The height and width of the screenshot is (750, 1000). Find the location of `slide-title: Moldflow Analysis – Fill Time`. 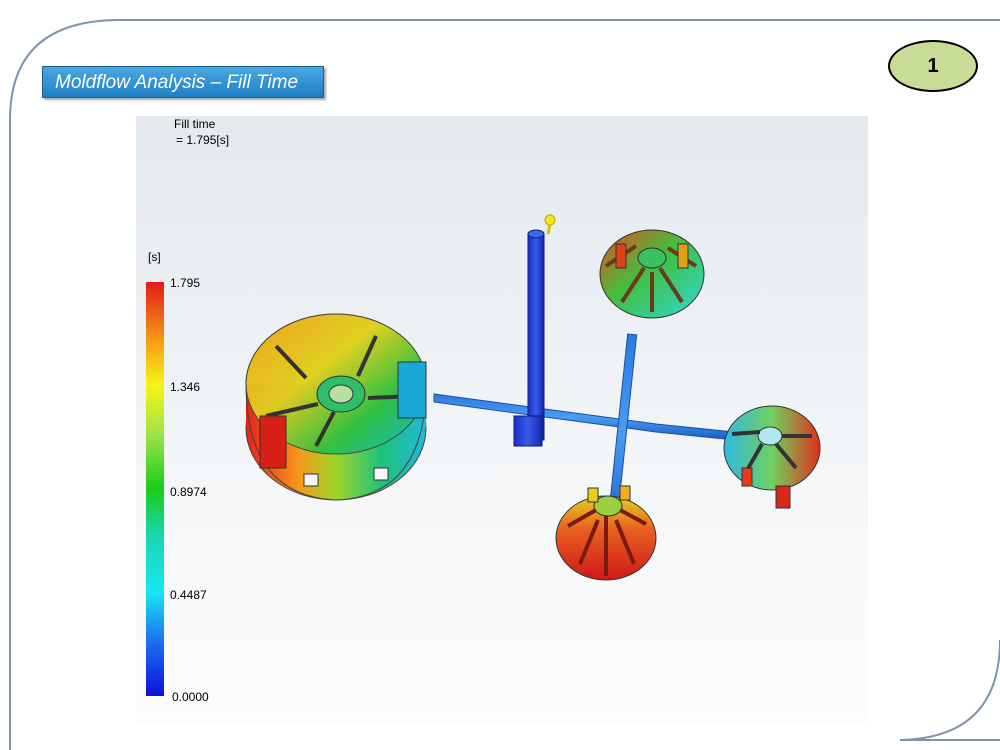

slide-title: Moldflow Analysis – Fill Time is located at coordinates (183, 82).